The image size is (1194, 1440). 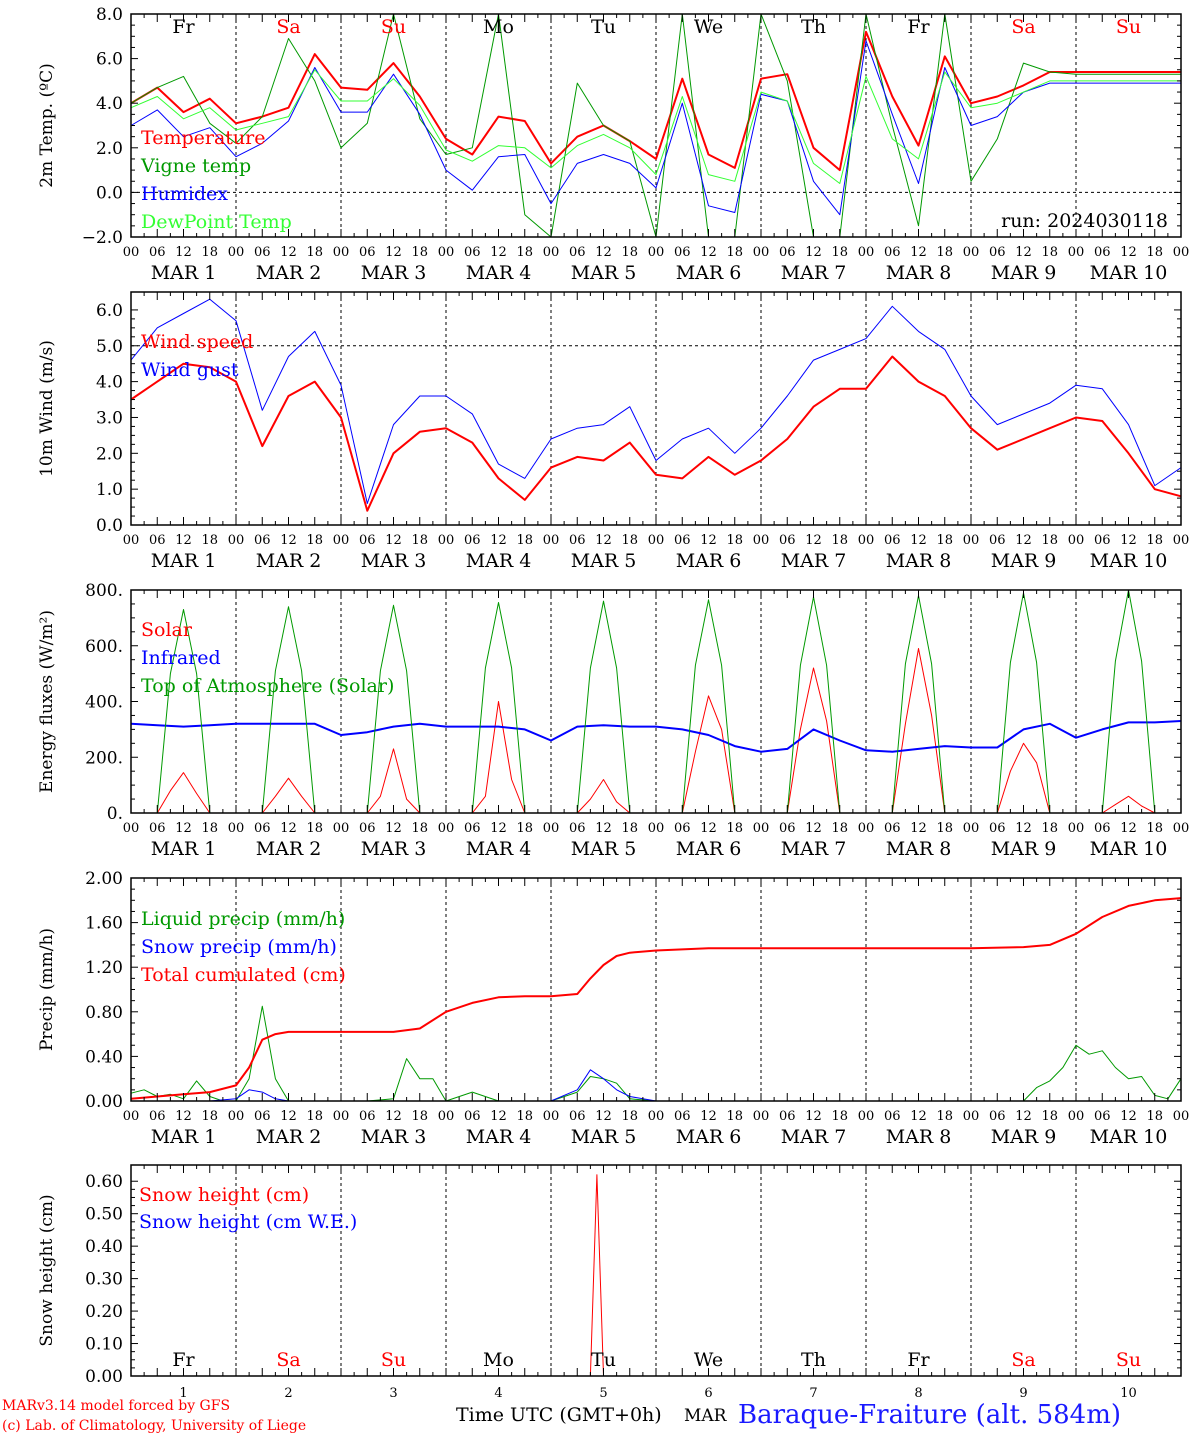 What do you see at coordinates (197, 342) in the screenshot?
I see `legend-entry: Wind speed` at bounding box center [197, 342].